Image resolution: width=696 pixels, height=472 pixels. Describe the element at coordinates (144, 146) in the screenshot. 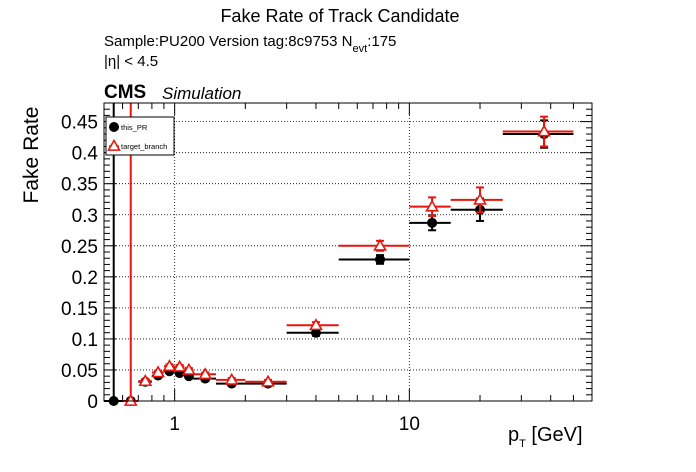

I see `legend-entry-target_branch: target_branch` at that location.